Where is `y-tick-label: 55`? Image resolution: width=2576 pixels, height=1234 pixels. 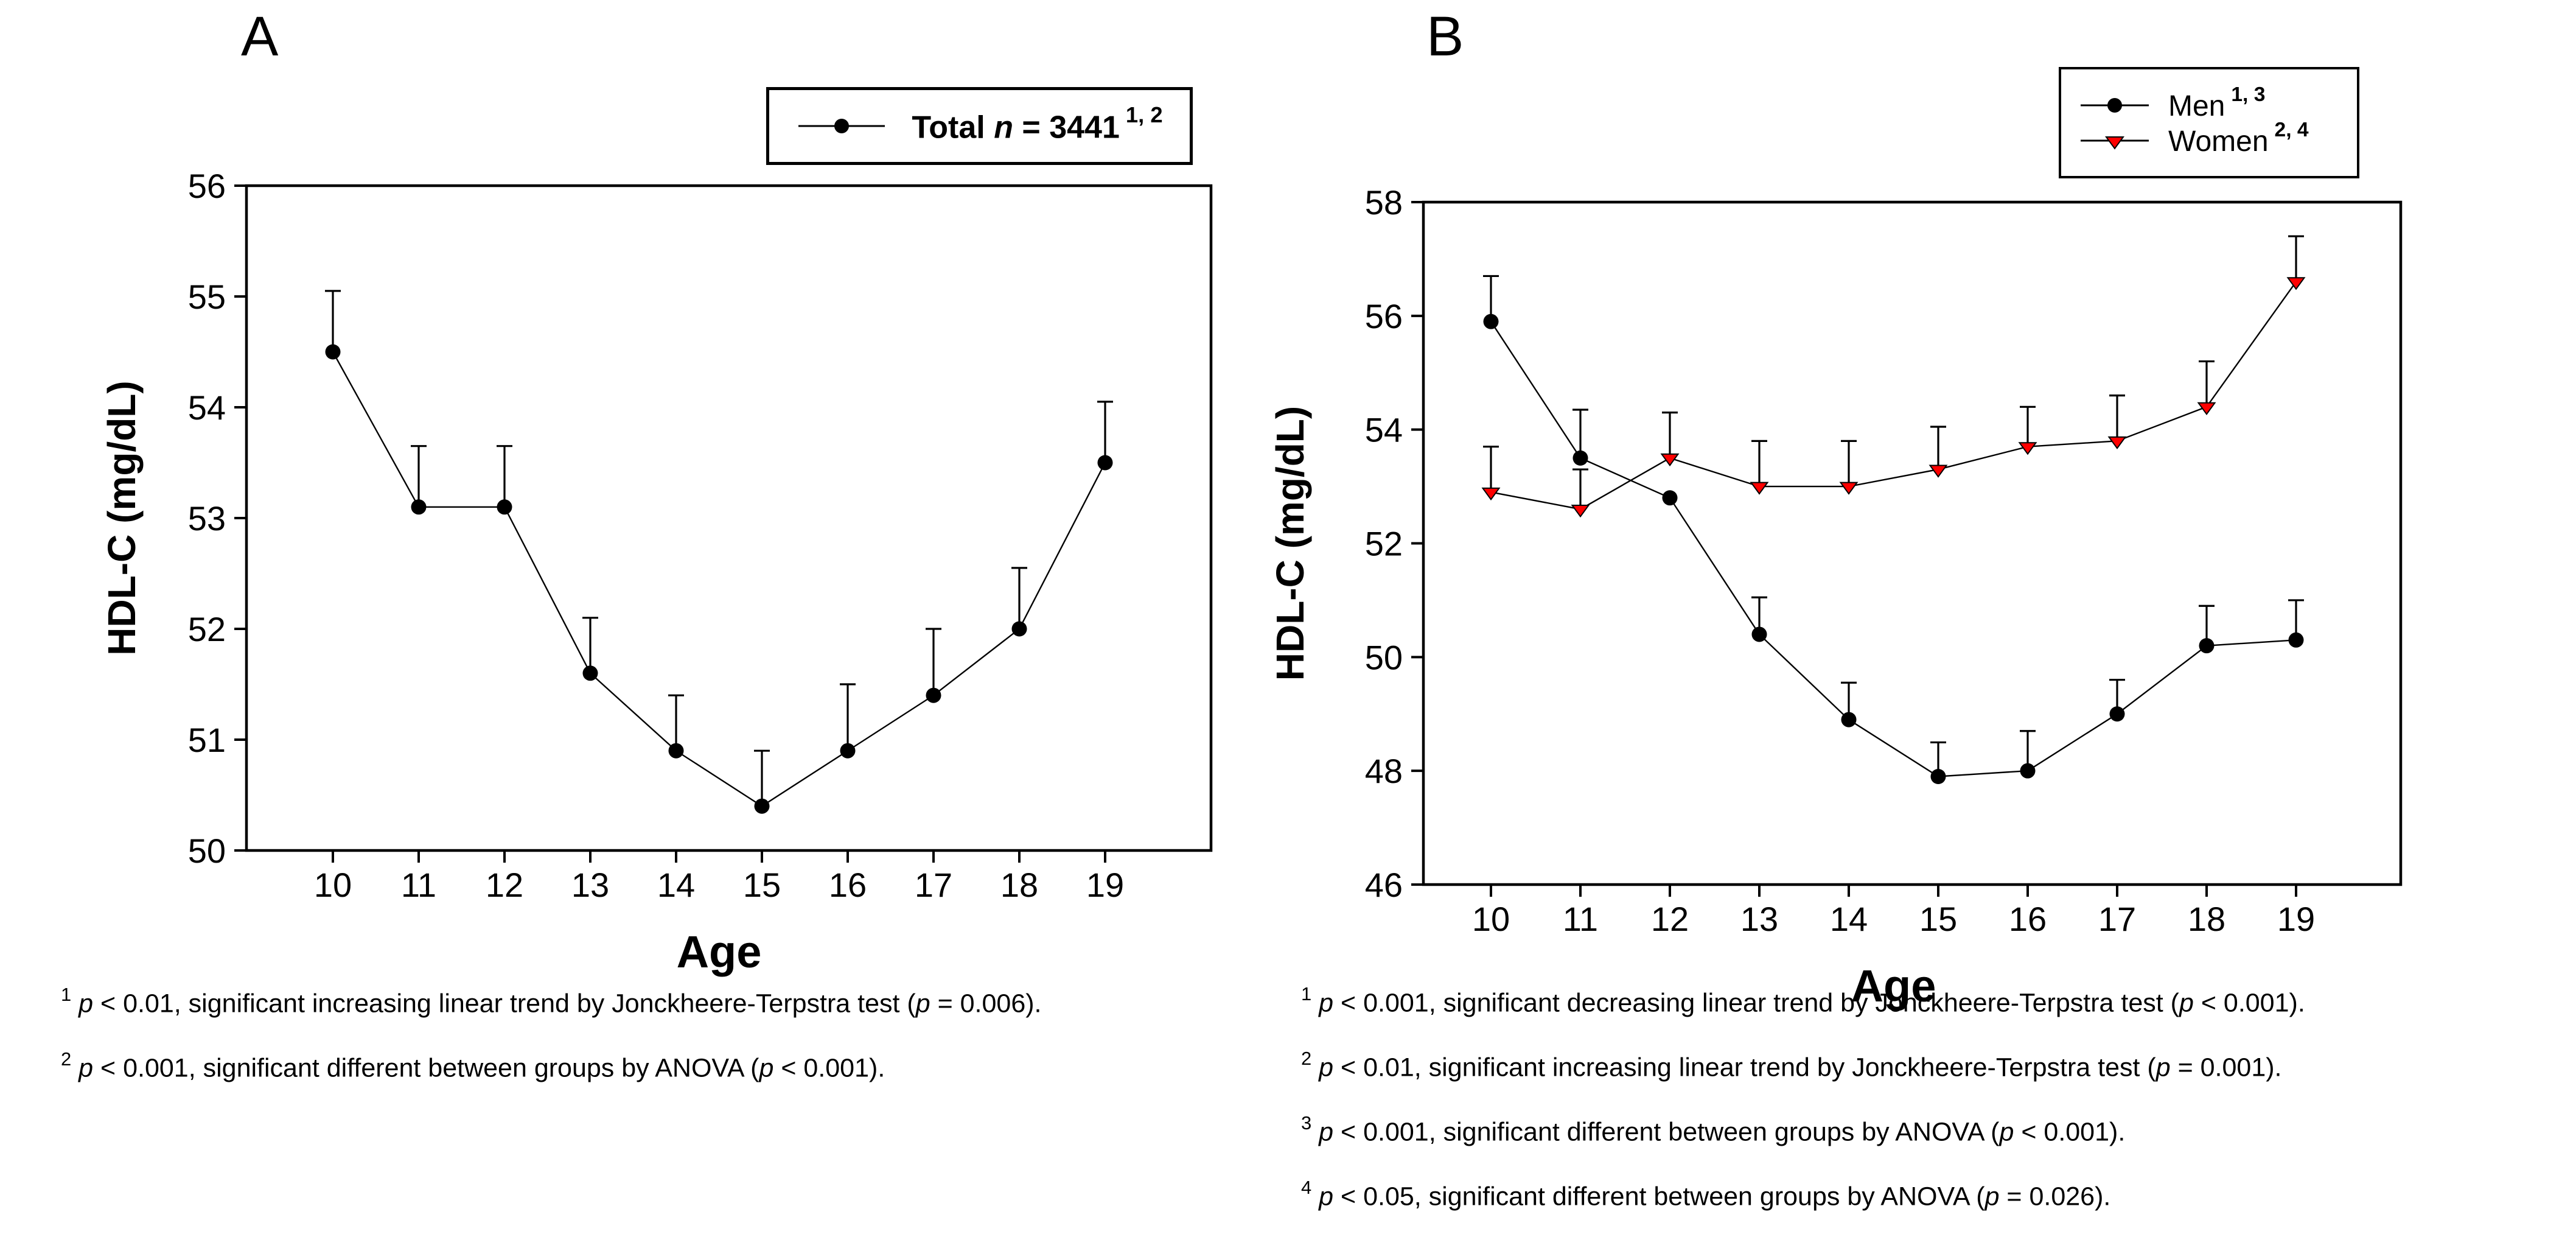 y-tick-label: 55 is located at coordinates (207, 297).